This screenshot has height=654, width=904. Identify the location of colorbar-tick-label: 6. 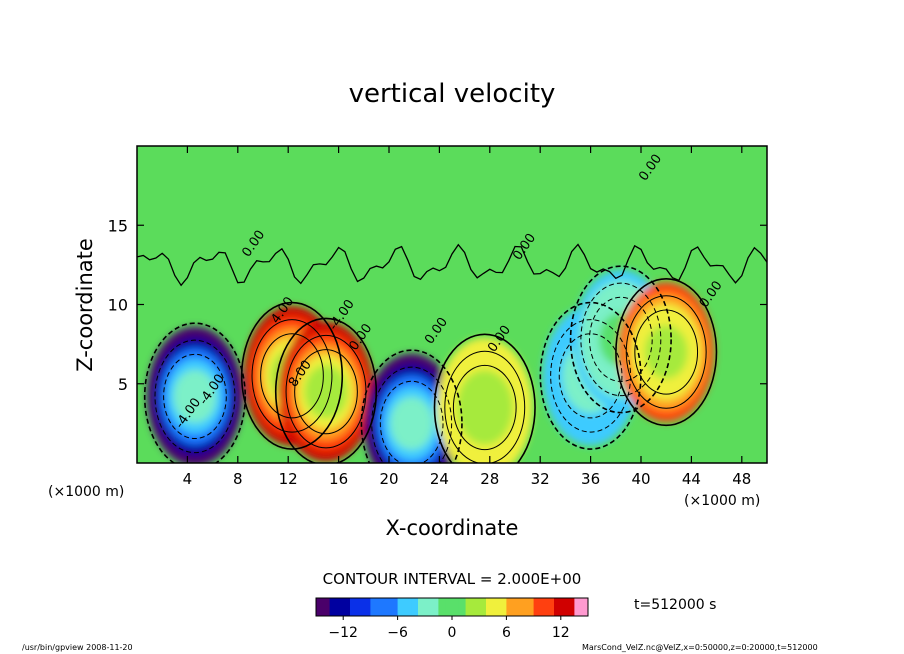
(506, 633).